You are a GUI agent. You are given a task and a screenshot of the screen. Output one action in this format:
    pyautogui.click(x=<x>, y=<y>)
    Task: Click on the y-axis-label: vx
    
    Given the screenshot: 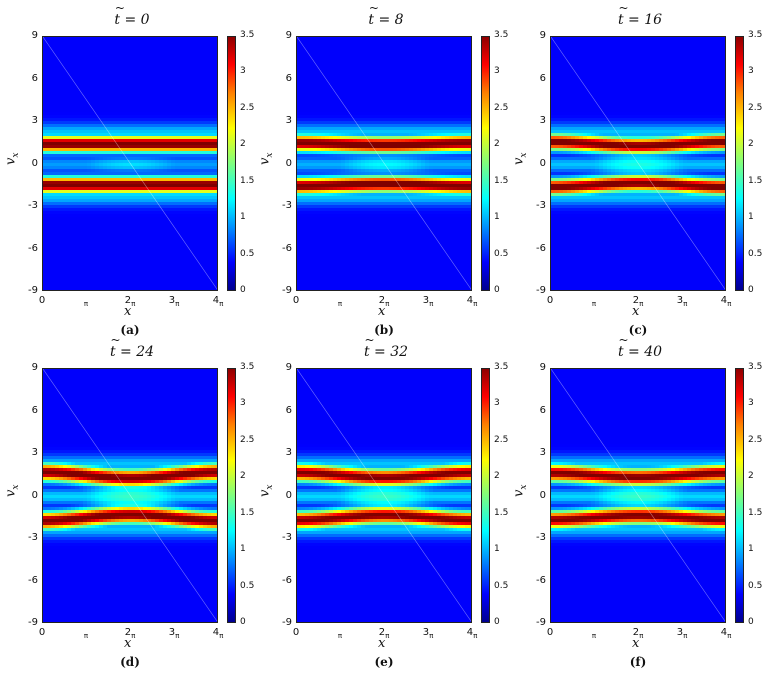 What is the action you would take?
    pyautogui.click(x=266, y=491)
    